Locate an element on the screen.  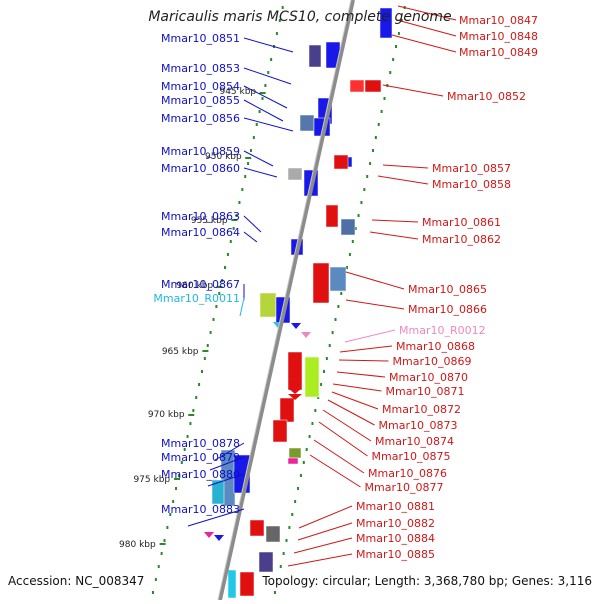
scale-label: 950 kbp is located at coordinates (223, 157).